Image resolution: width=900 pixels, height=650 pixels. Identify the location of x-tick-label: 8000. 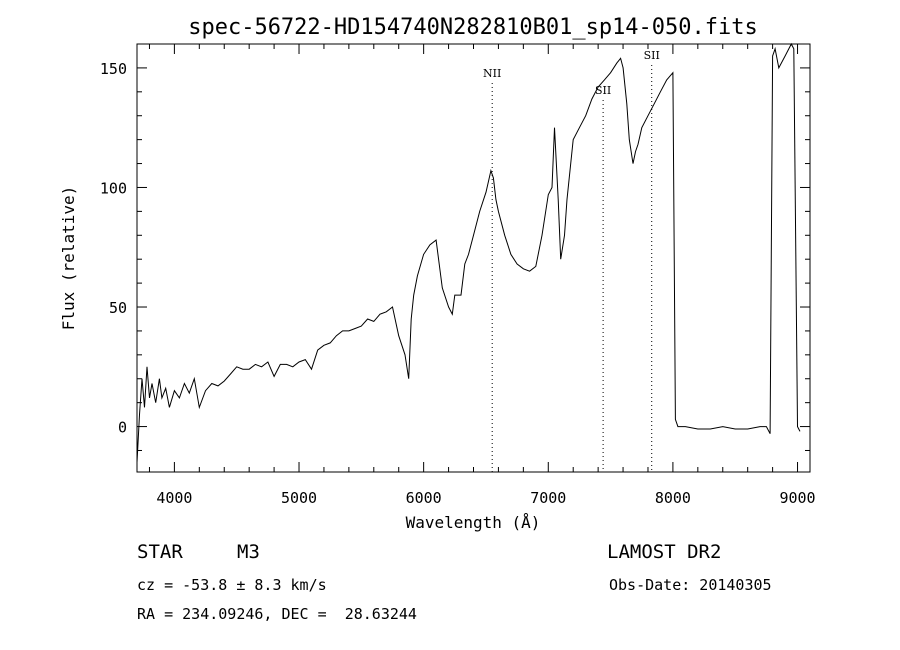
(673, 498).